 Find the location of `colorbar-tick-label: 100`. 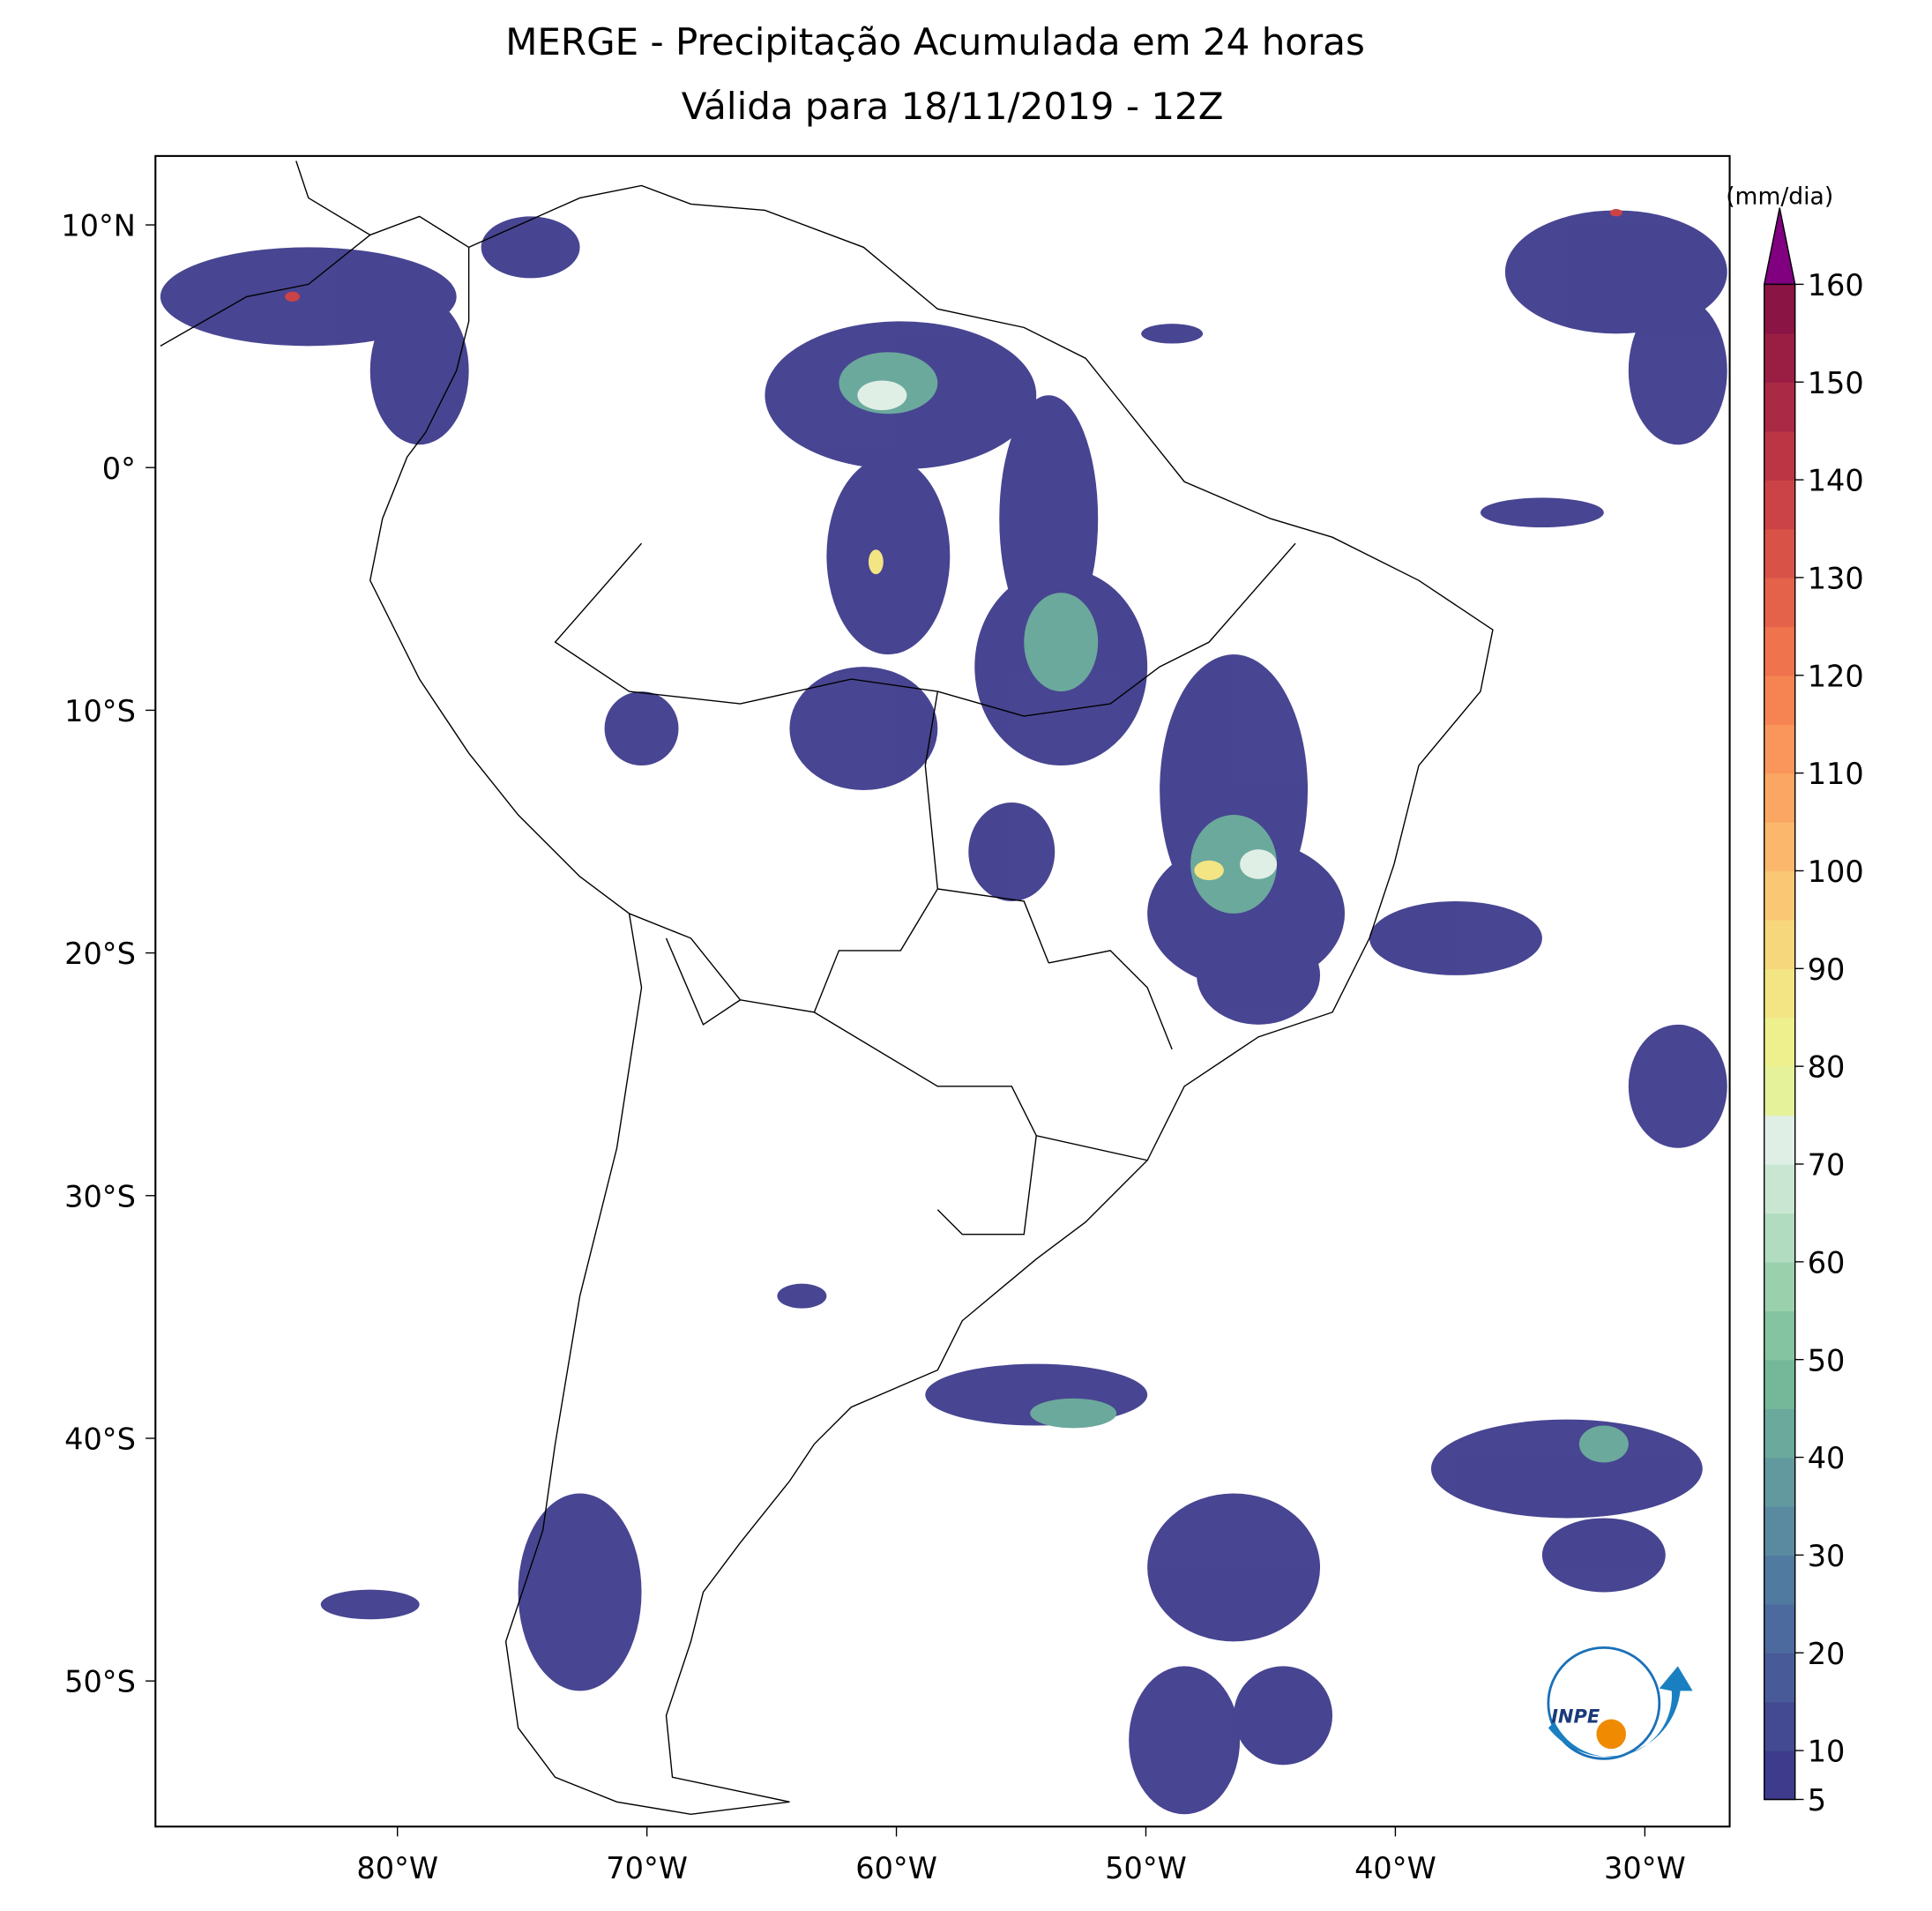

colorbar-tick-label: 100 is located at coordinates (1836, 872).